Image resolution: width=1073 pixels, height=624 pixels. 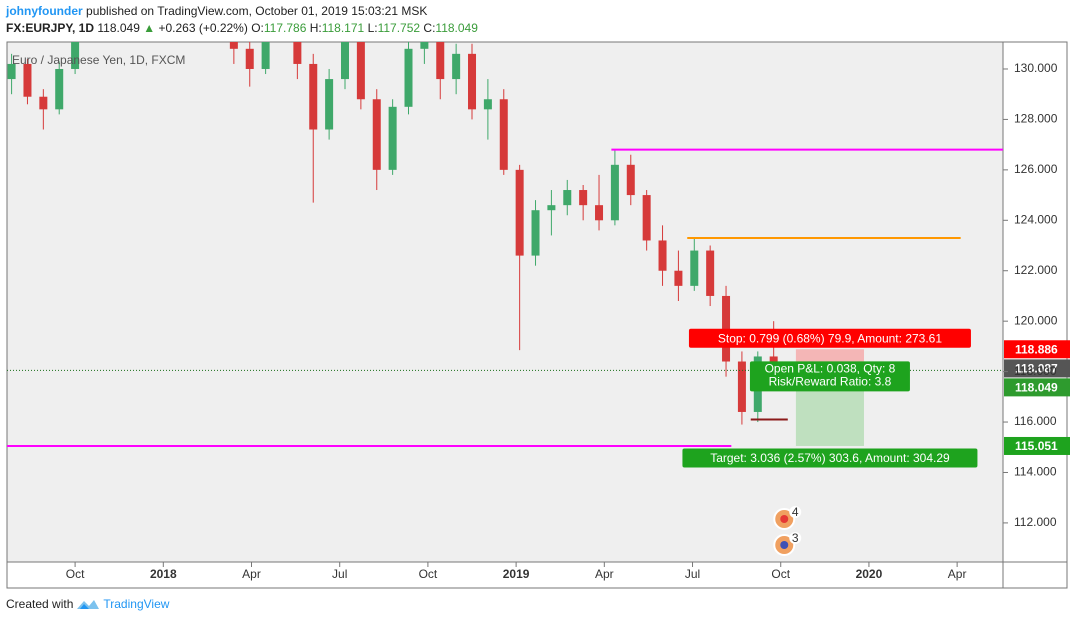 I want to click on y-tick-label: 114.000, so click(x=1035, y=472).